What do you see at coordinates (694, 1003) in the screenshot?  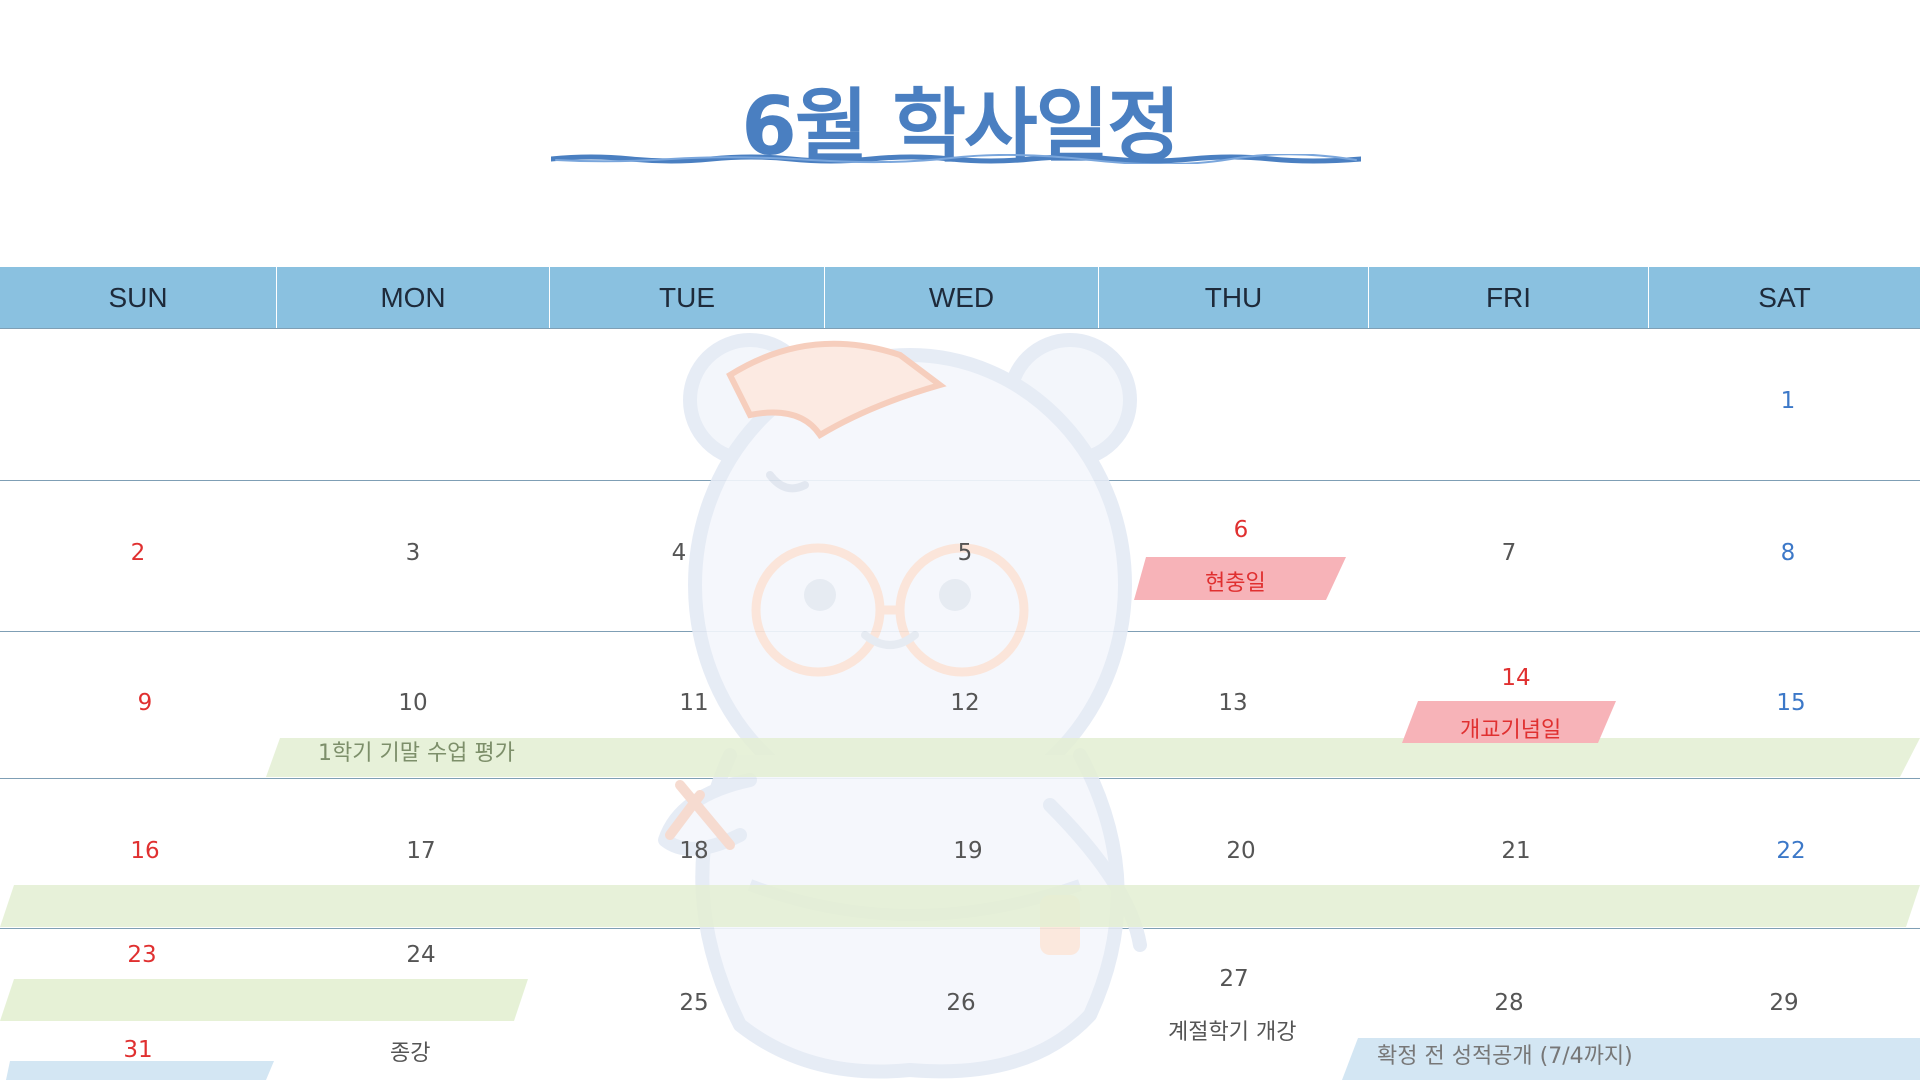 I see `date-25: 25` at bounding box center [694, 1003].